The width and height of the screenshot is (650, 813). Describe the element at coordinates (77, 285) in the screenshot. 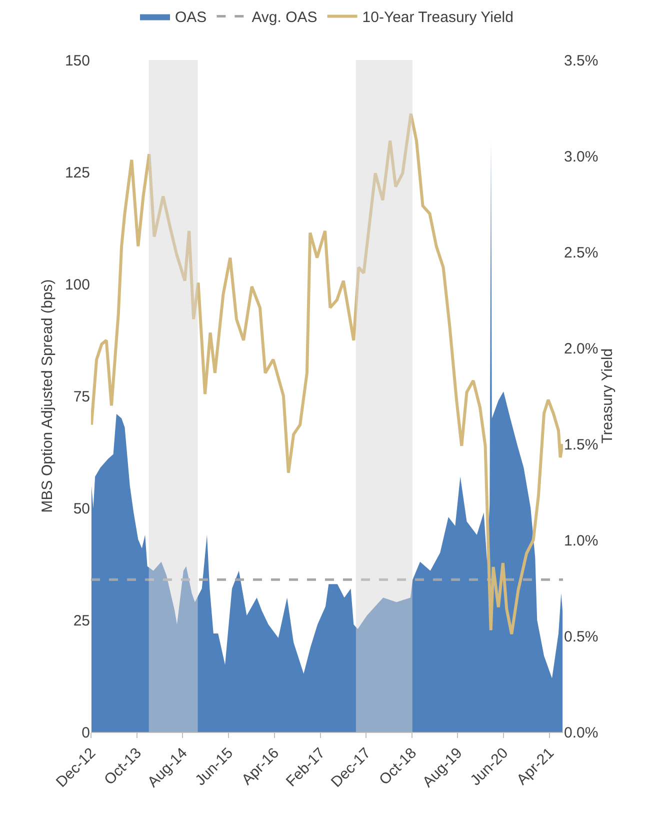

I see `y-tick-label: 100` at that location.